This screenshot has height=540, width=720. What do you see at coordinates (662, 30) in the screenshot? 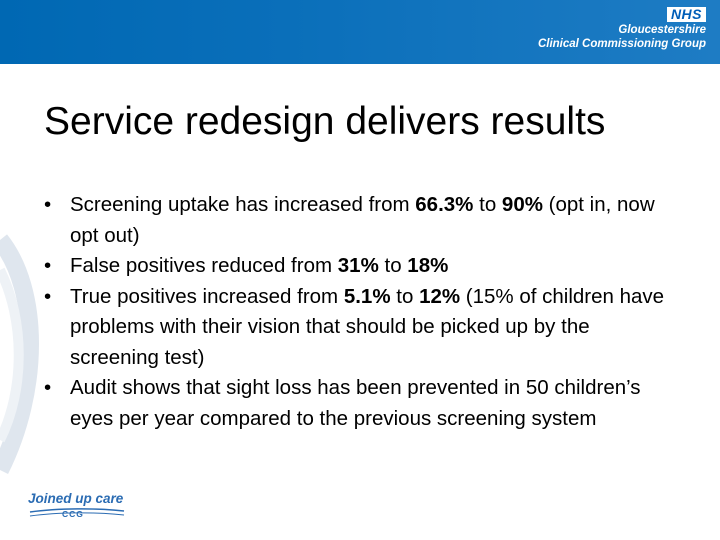
I see `org-name-line-1: Gloucestershire` at bounding box center [662, 30].